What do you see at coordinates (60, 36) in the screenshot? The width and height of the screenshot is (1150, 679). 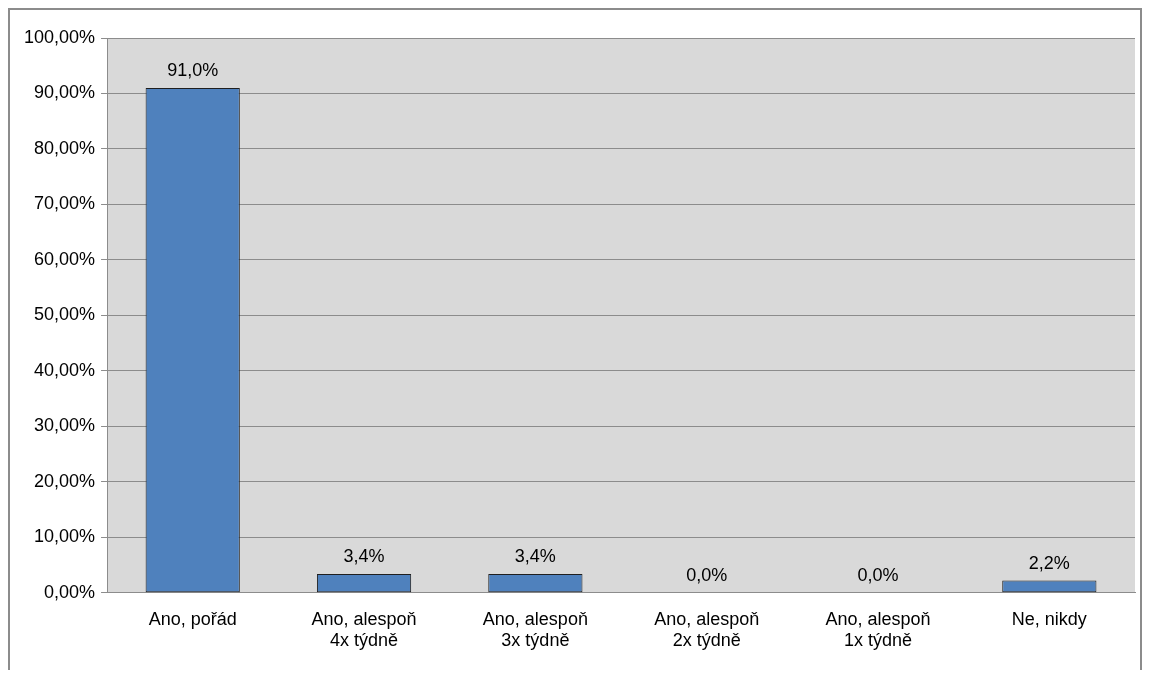 I see `y-tick-label: 100,00%` at bounding box center [60, 36].